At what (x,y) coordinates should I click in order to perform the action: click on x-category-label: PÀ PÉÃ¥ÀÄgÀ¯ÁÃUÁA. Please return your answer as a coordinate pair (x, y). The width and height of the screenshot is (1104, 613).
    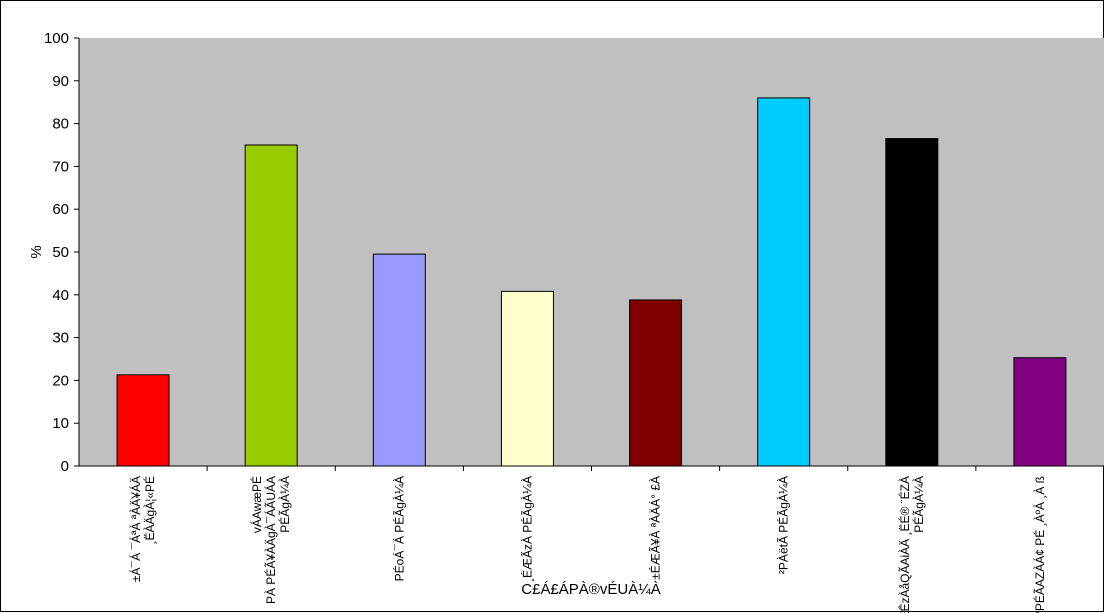
    Looking at the image, I should click on (270, 540).